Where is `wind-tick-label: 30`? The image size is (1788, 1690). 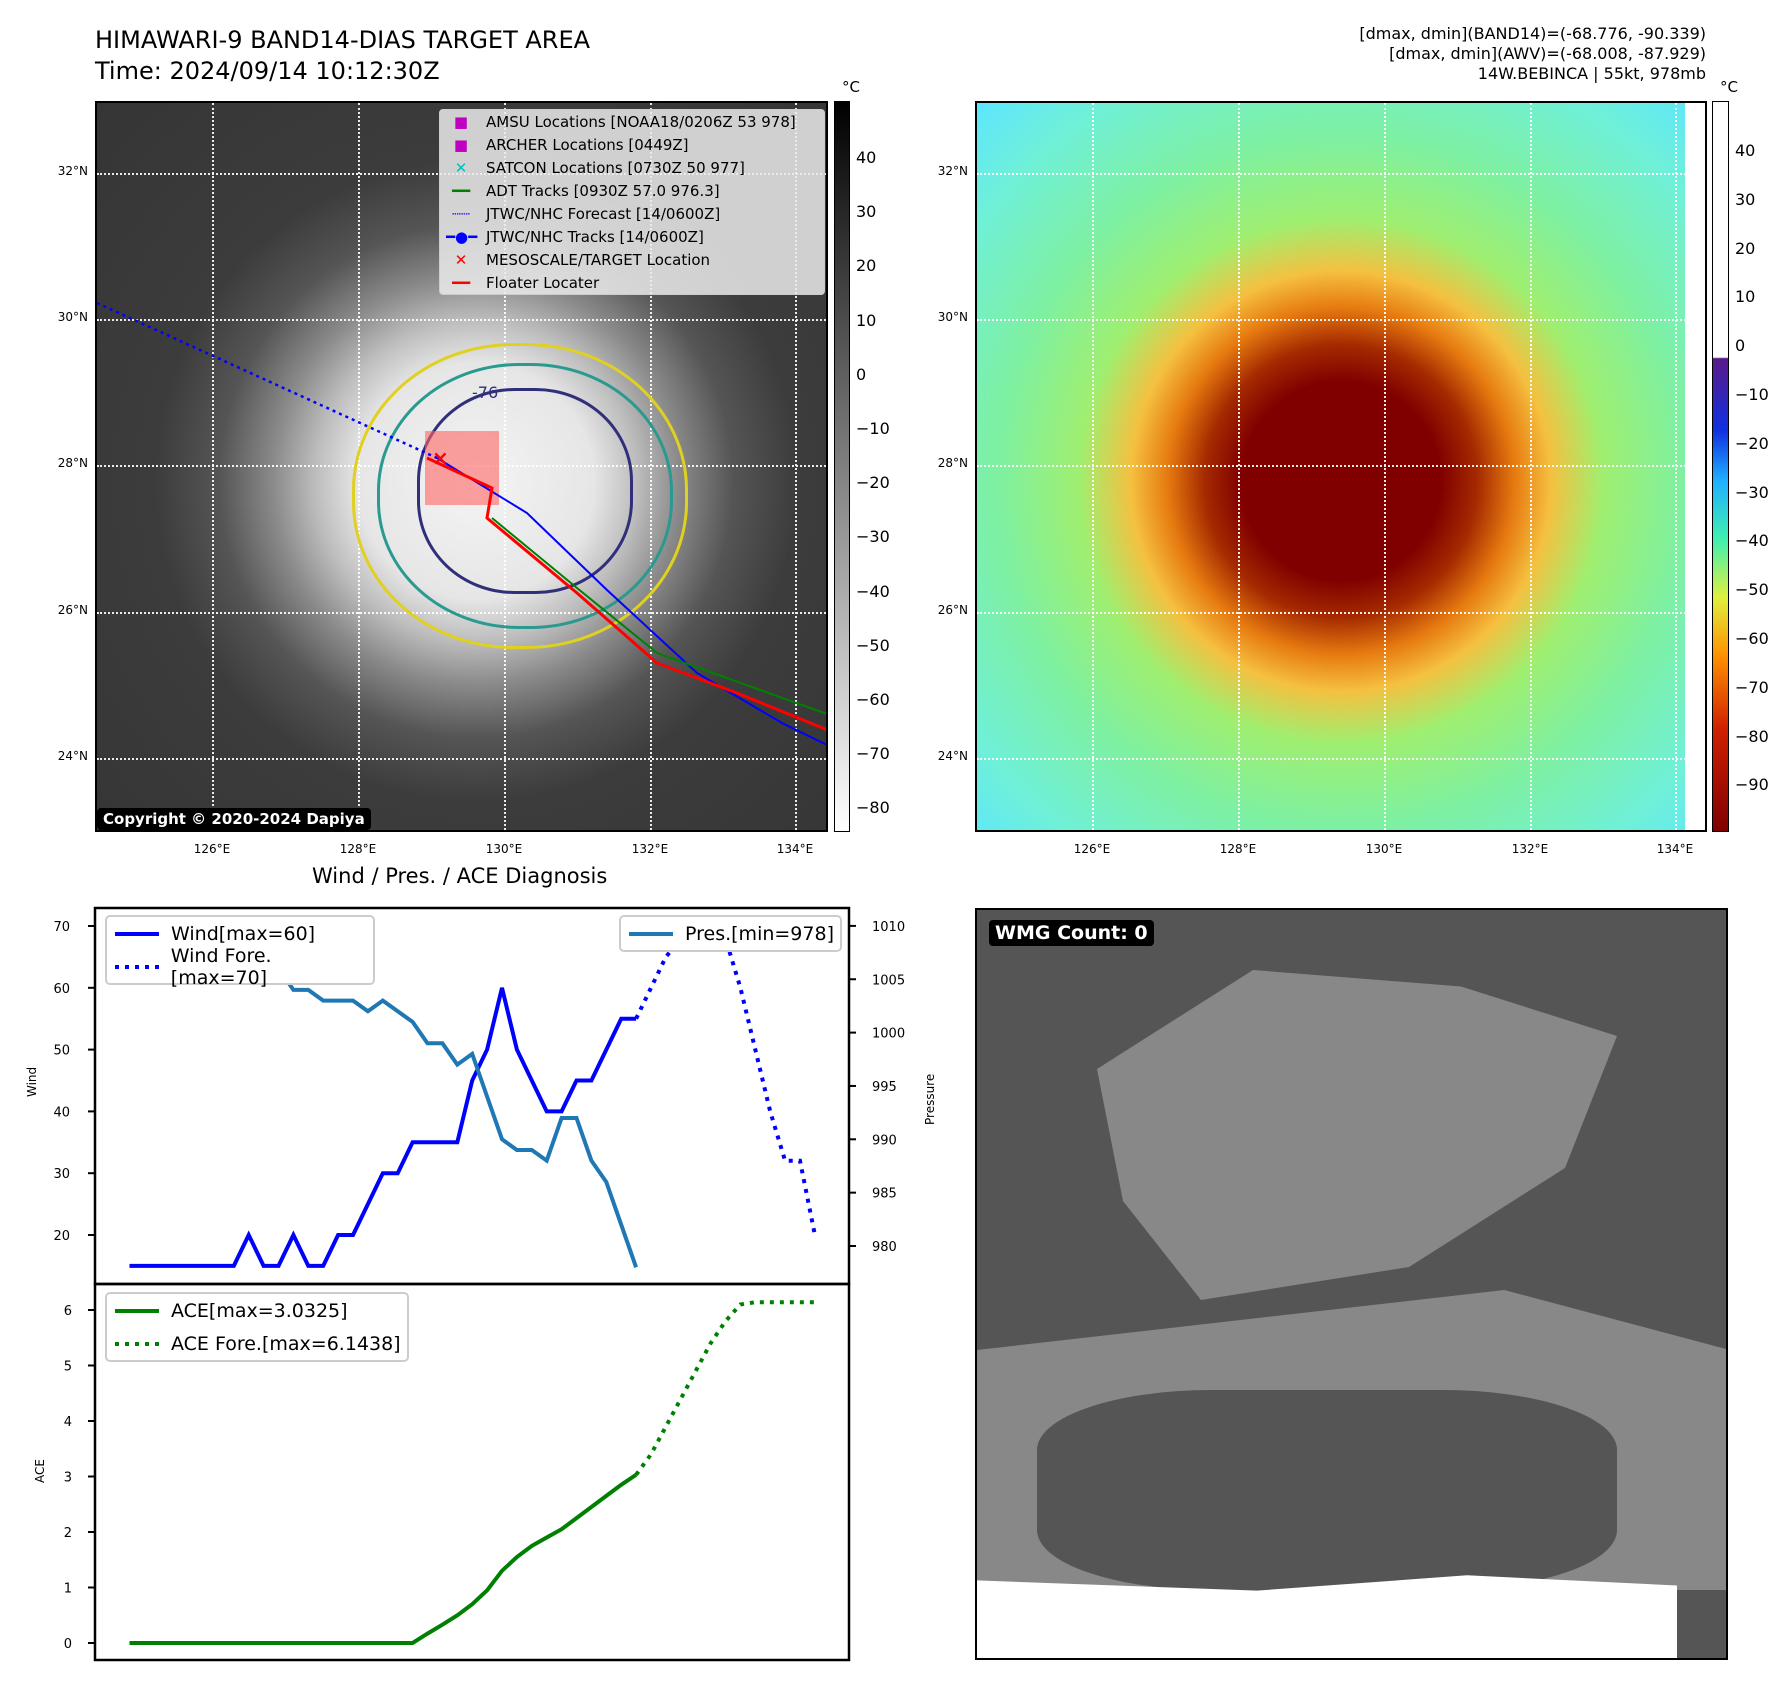
wind-tick-label: 30 is located at coordinates (61, 1174).